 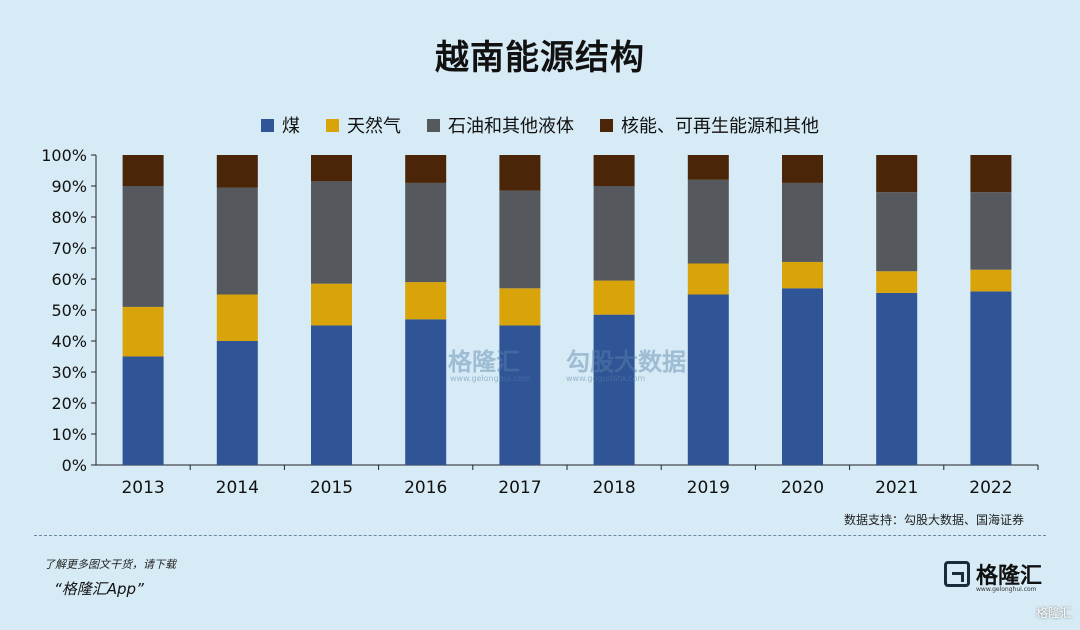 I want to click on x-tick-label: 2021, so click(x=896, y=488).